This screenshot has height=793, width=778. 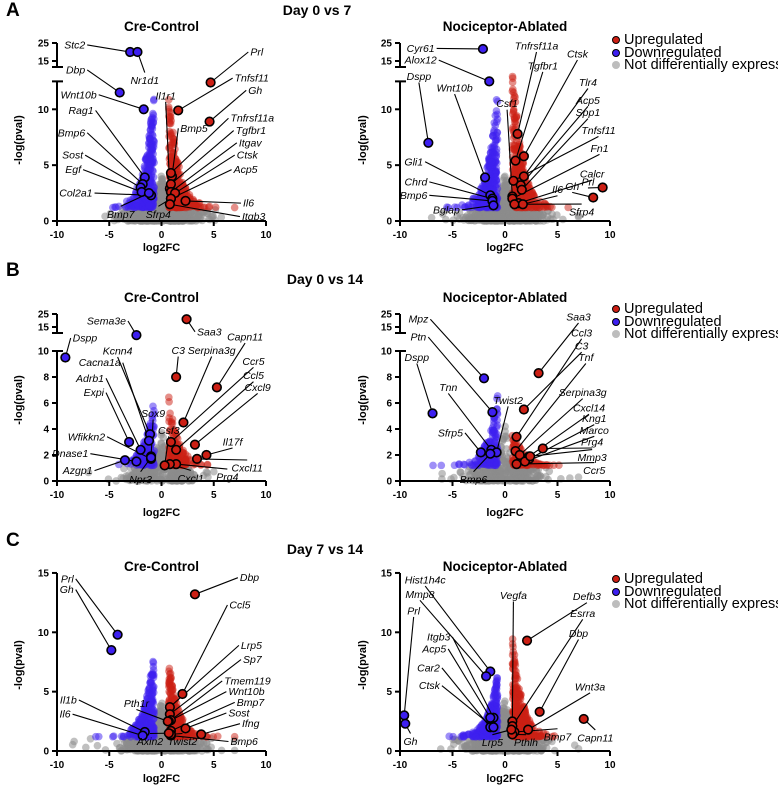 I want to click on gene-label: Bmp7, so click(x=121, y=215).